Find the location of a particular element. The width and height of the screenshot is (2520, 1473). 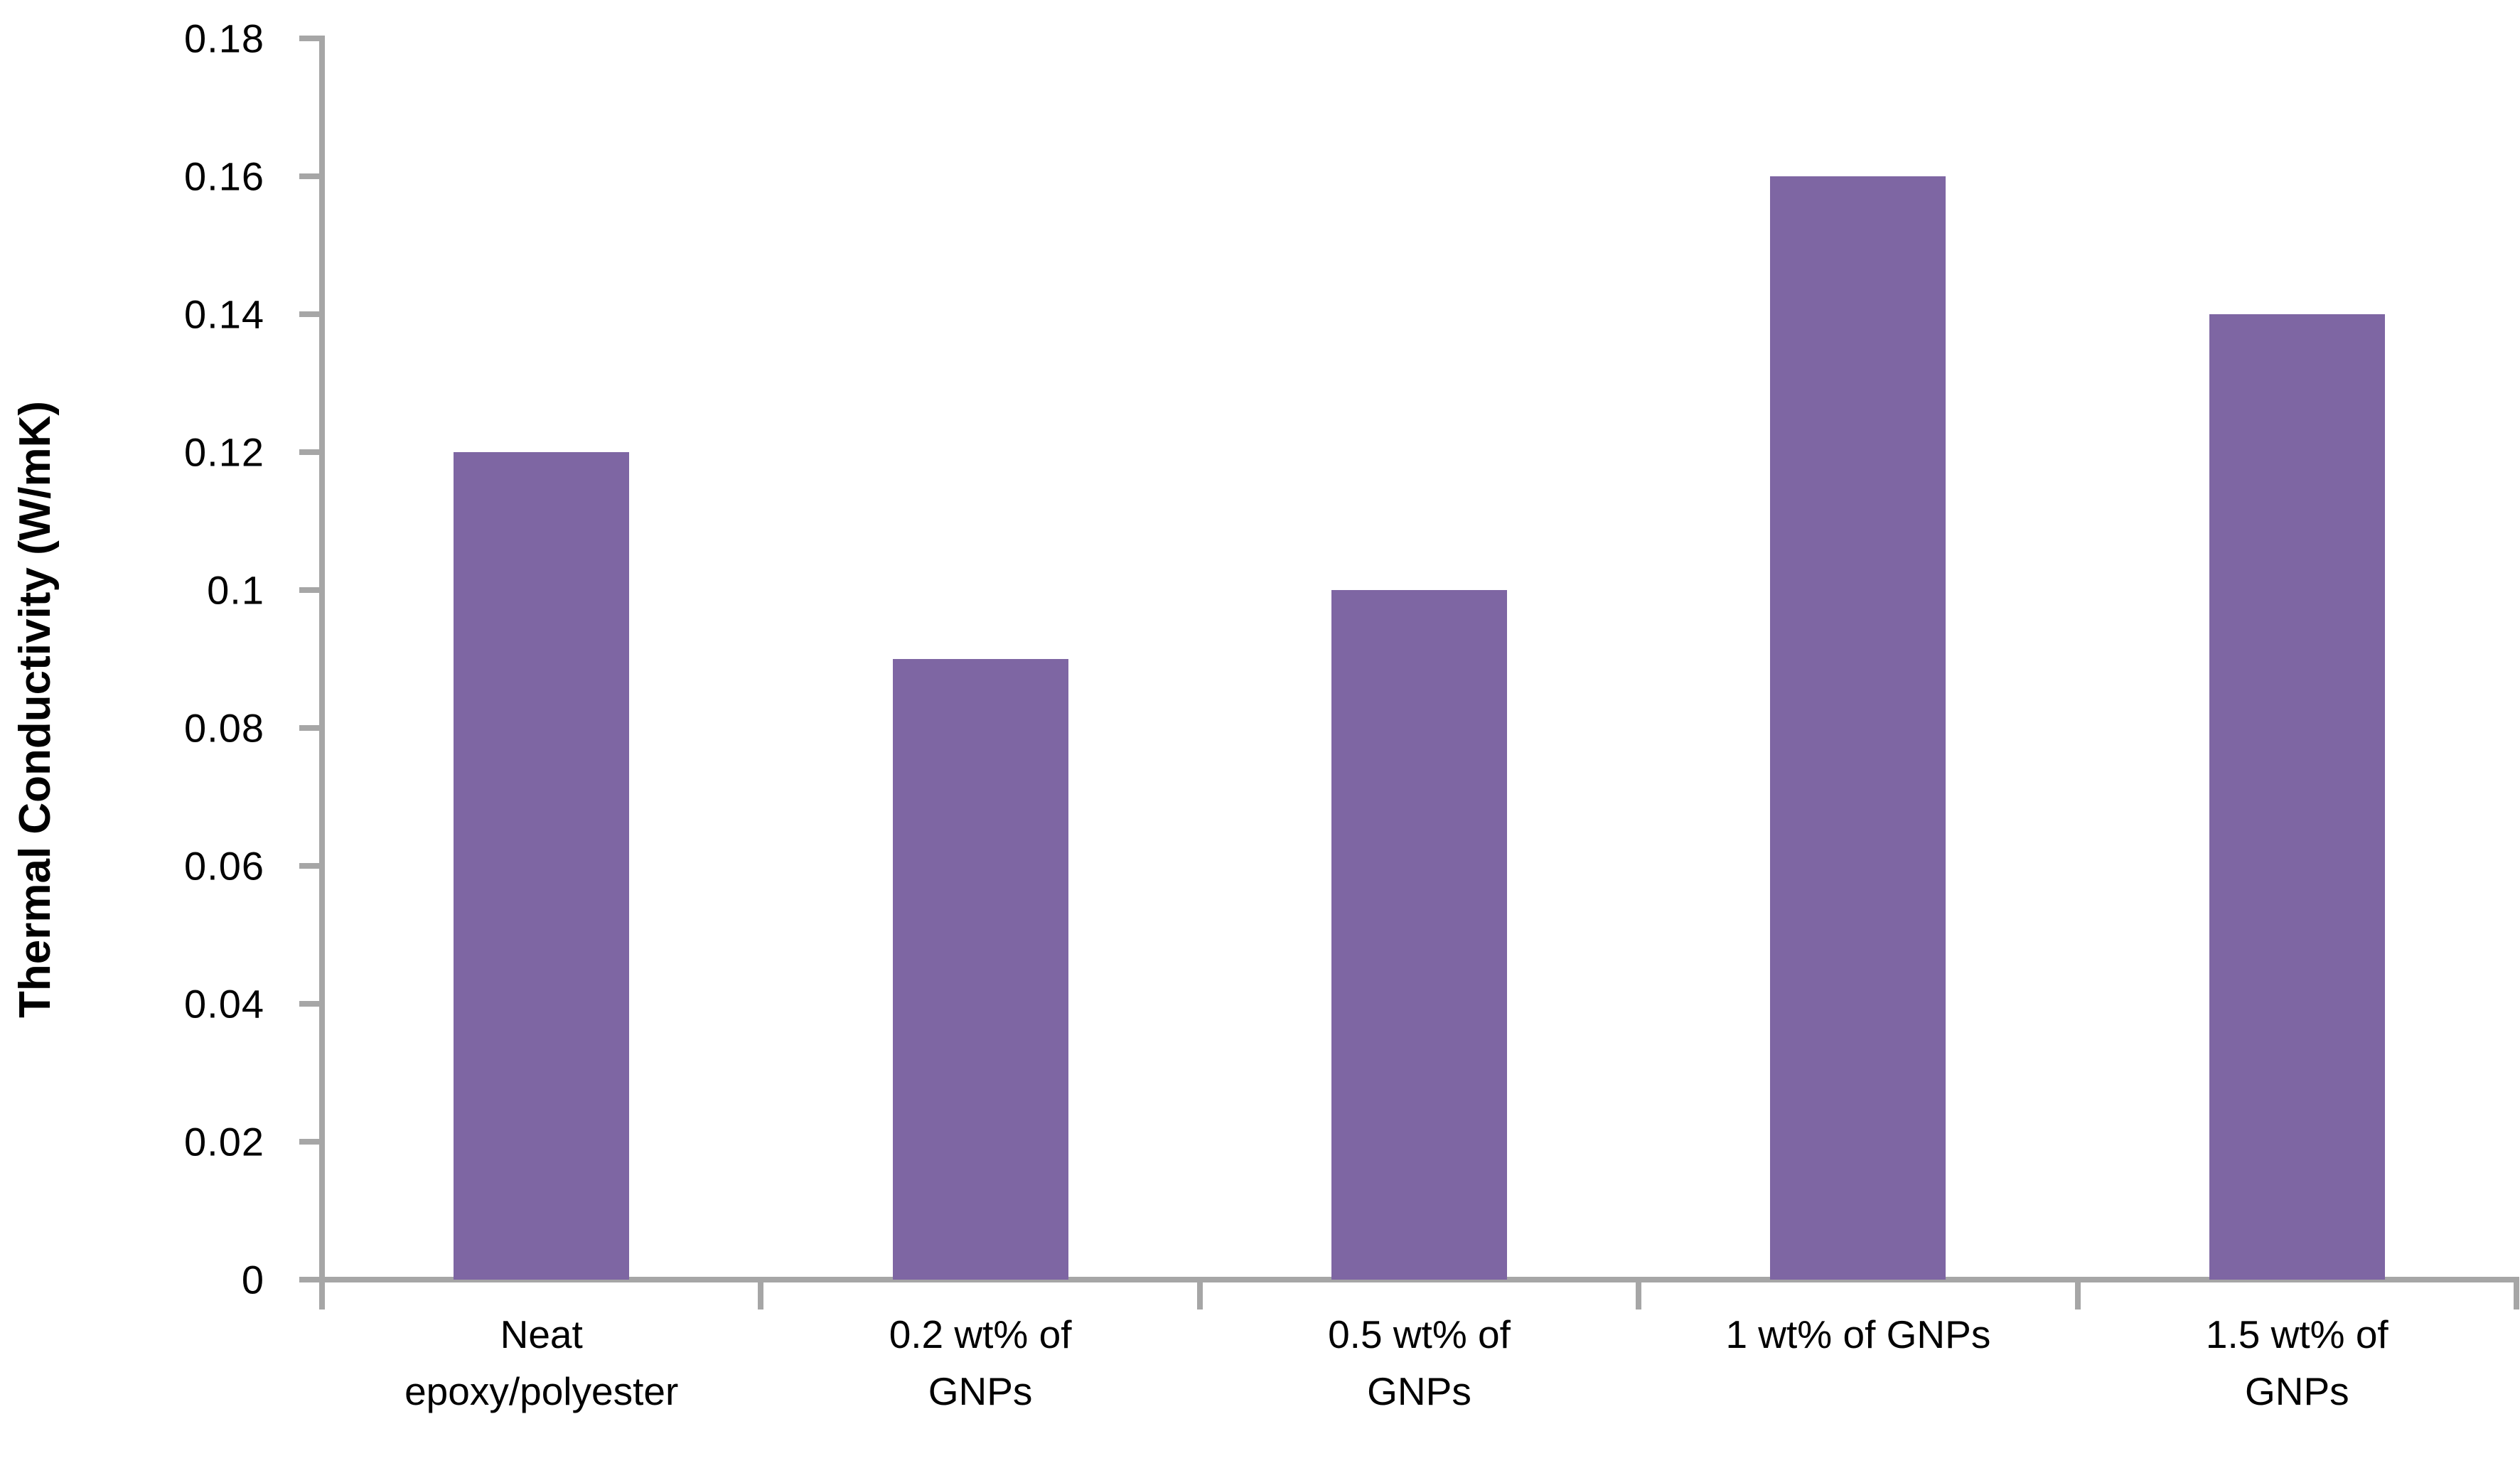

x-axis-category-label: 0.2 wt% of GNPs is located at coordinates (981, 1362).